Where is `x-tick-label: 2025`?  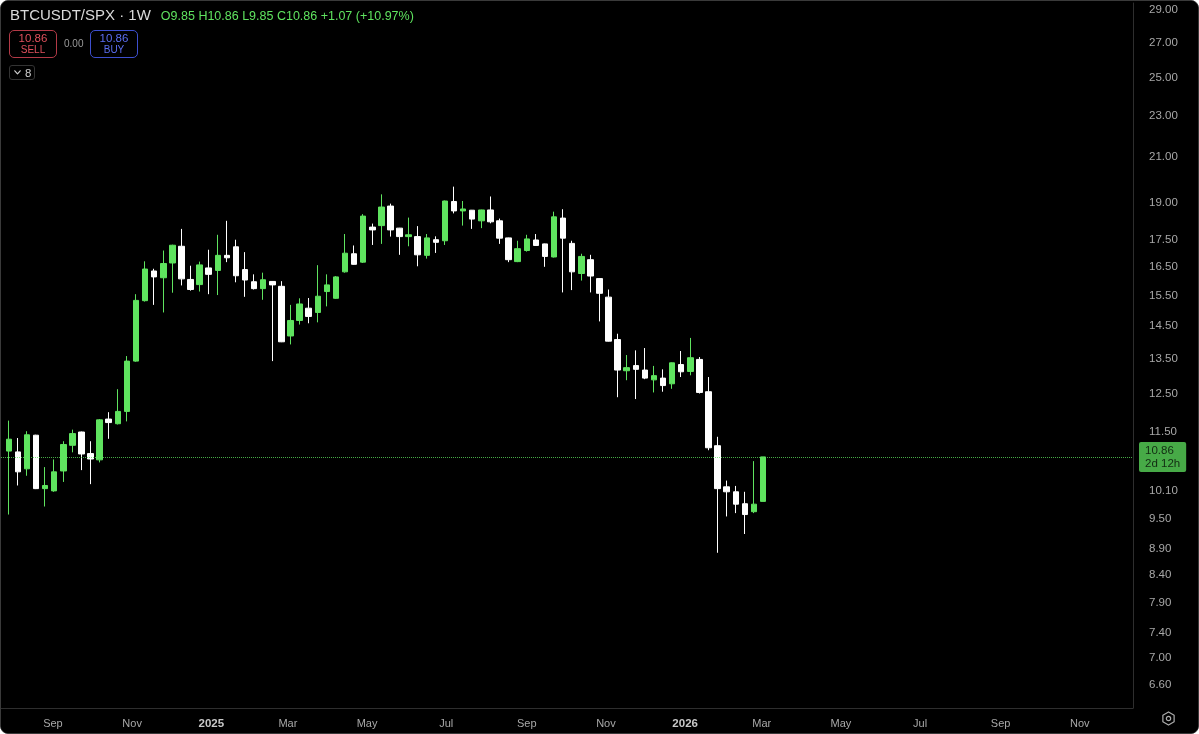 x-tick-label: 2025 is located at coordinates (211, 723).